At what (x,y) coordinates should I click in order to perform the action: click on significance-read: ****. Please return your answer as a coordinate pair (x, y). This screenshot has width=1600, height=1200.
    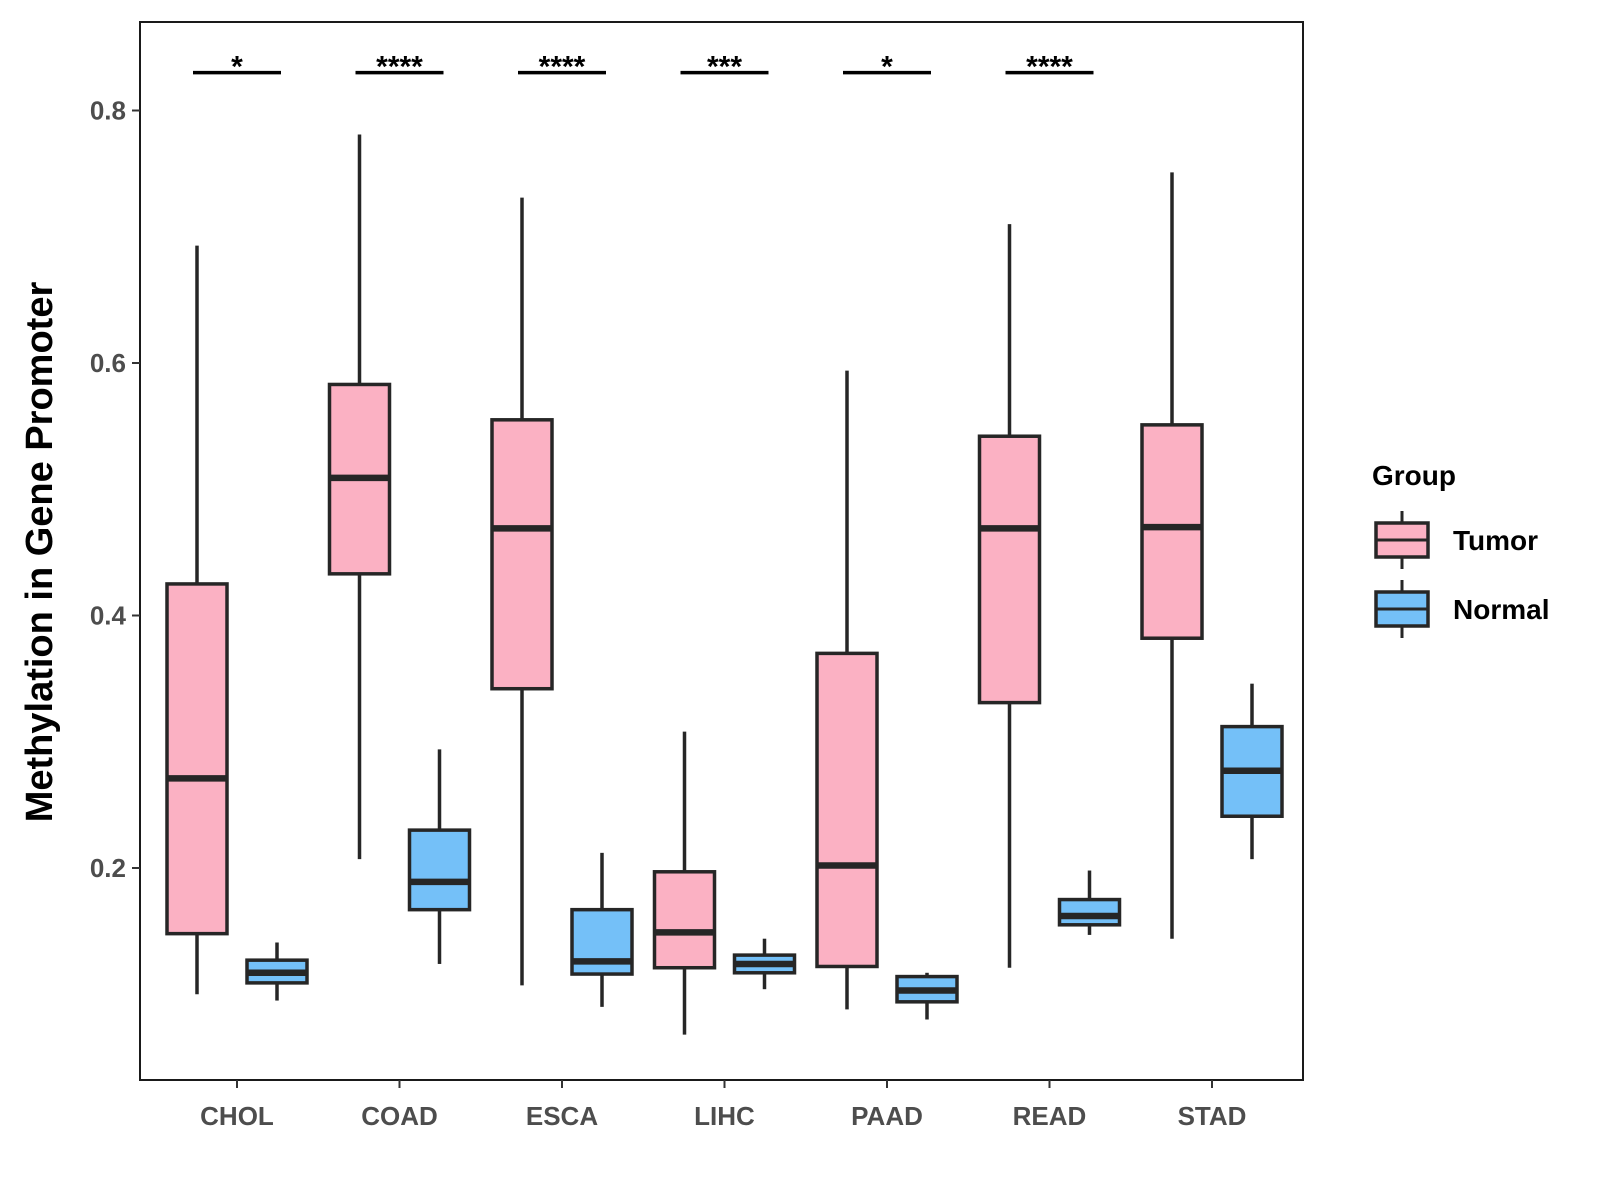
    Looking at the image, I should click on (1049, 67).